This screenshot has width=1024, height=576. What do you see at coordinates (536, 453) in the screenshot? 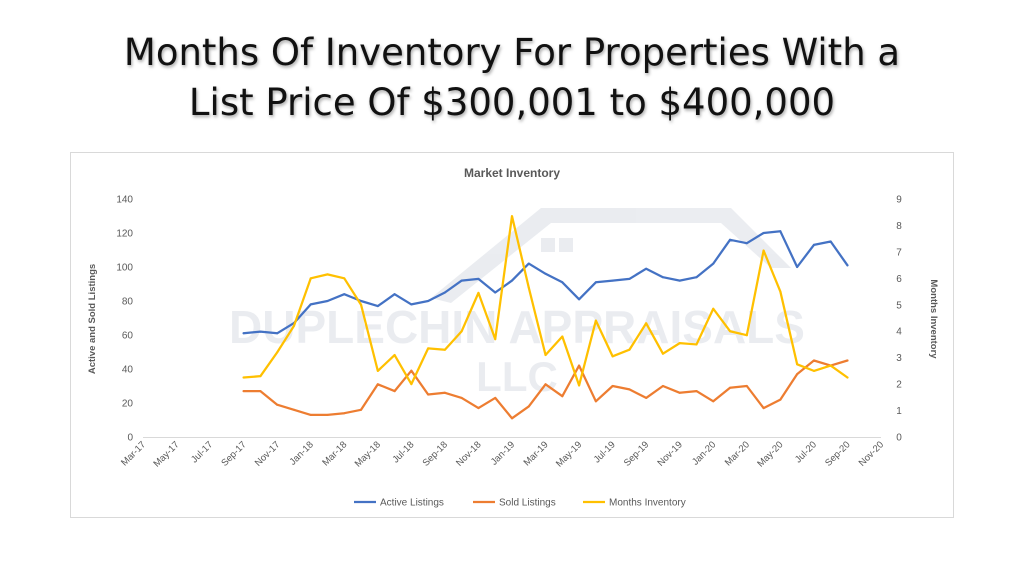
I see `x-tick-label: Mar-19` at bounding box center [536, 453].